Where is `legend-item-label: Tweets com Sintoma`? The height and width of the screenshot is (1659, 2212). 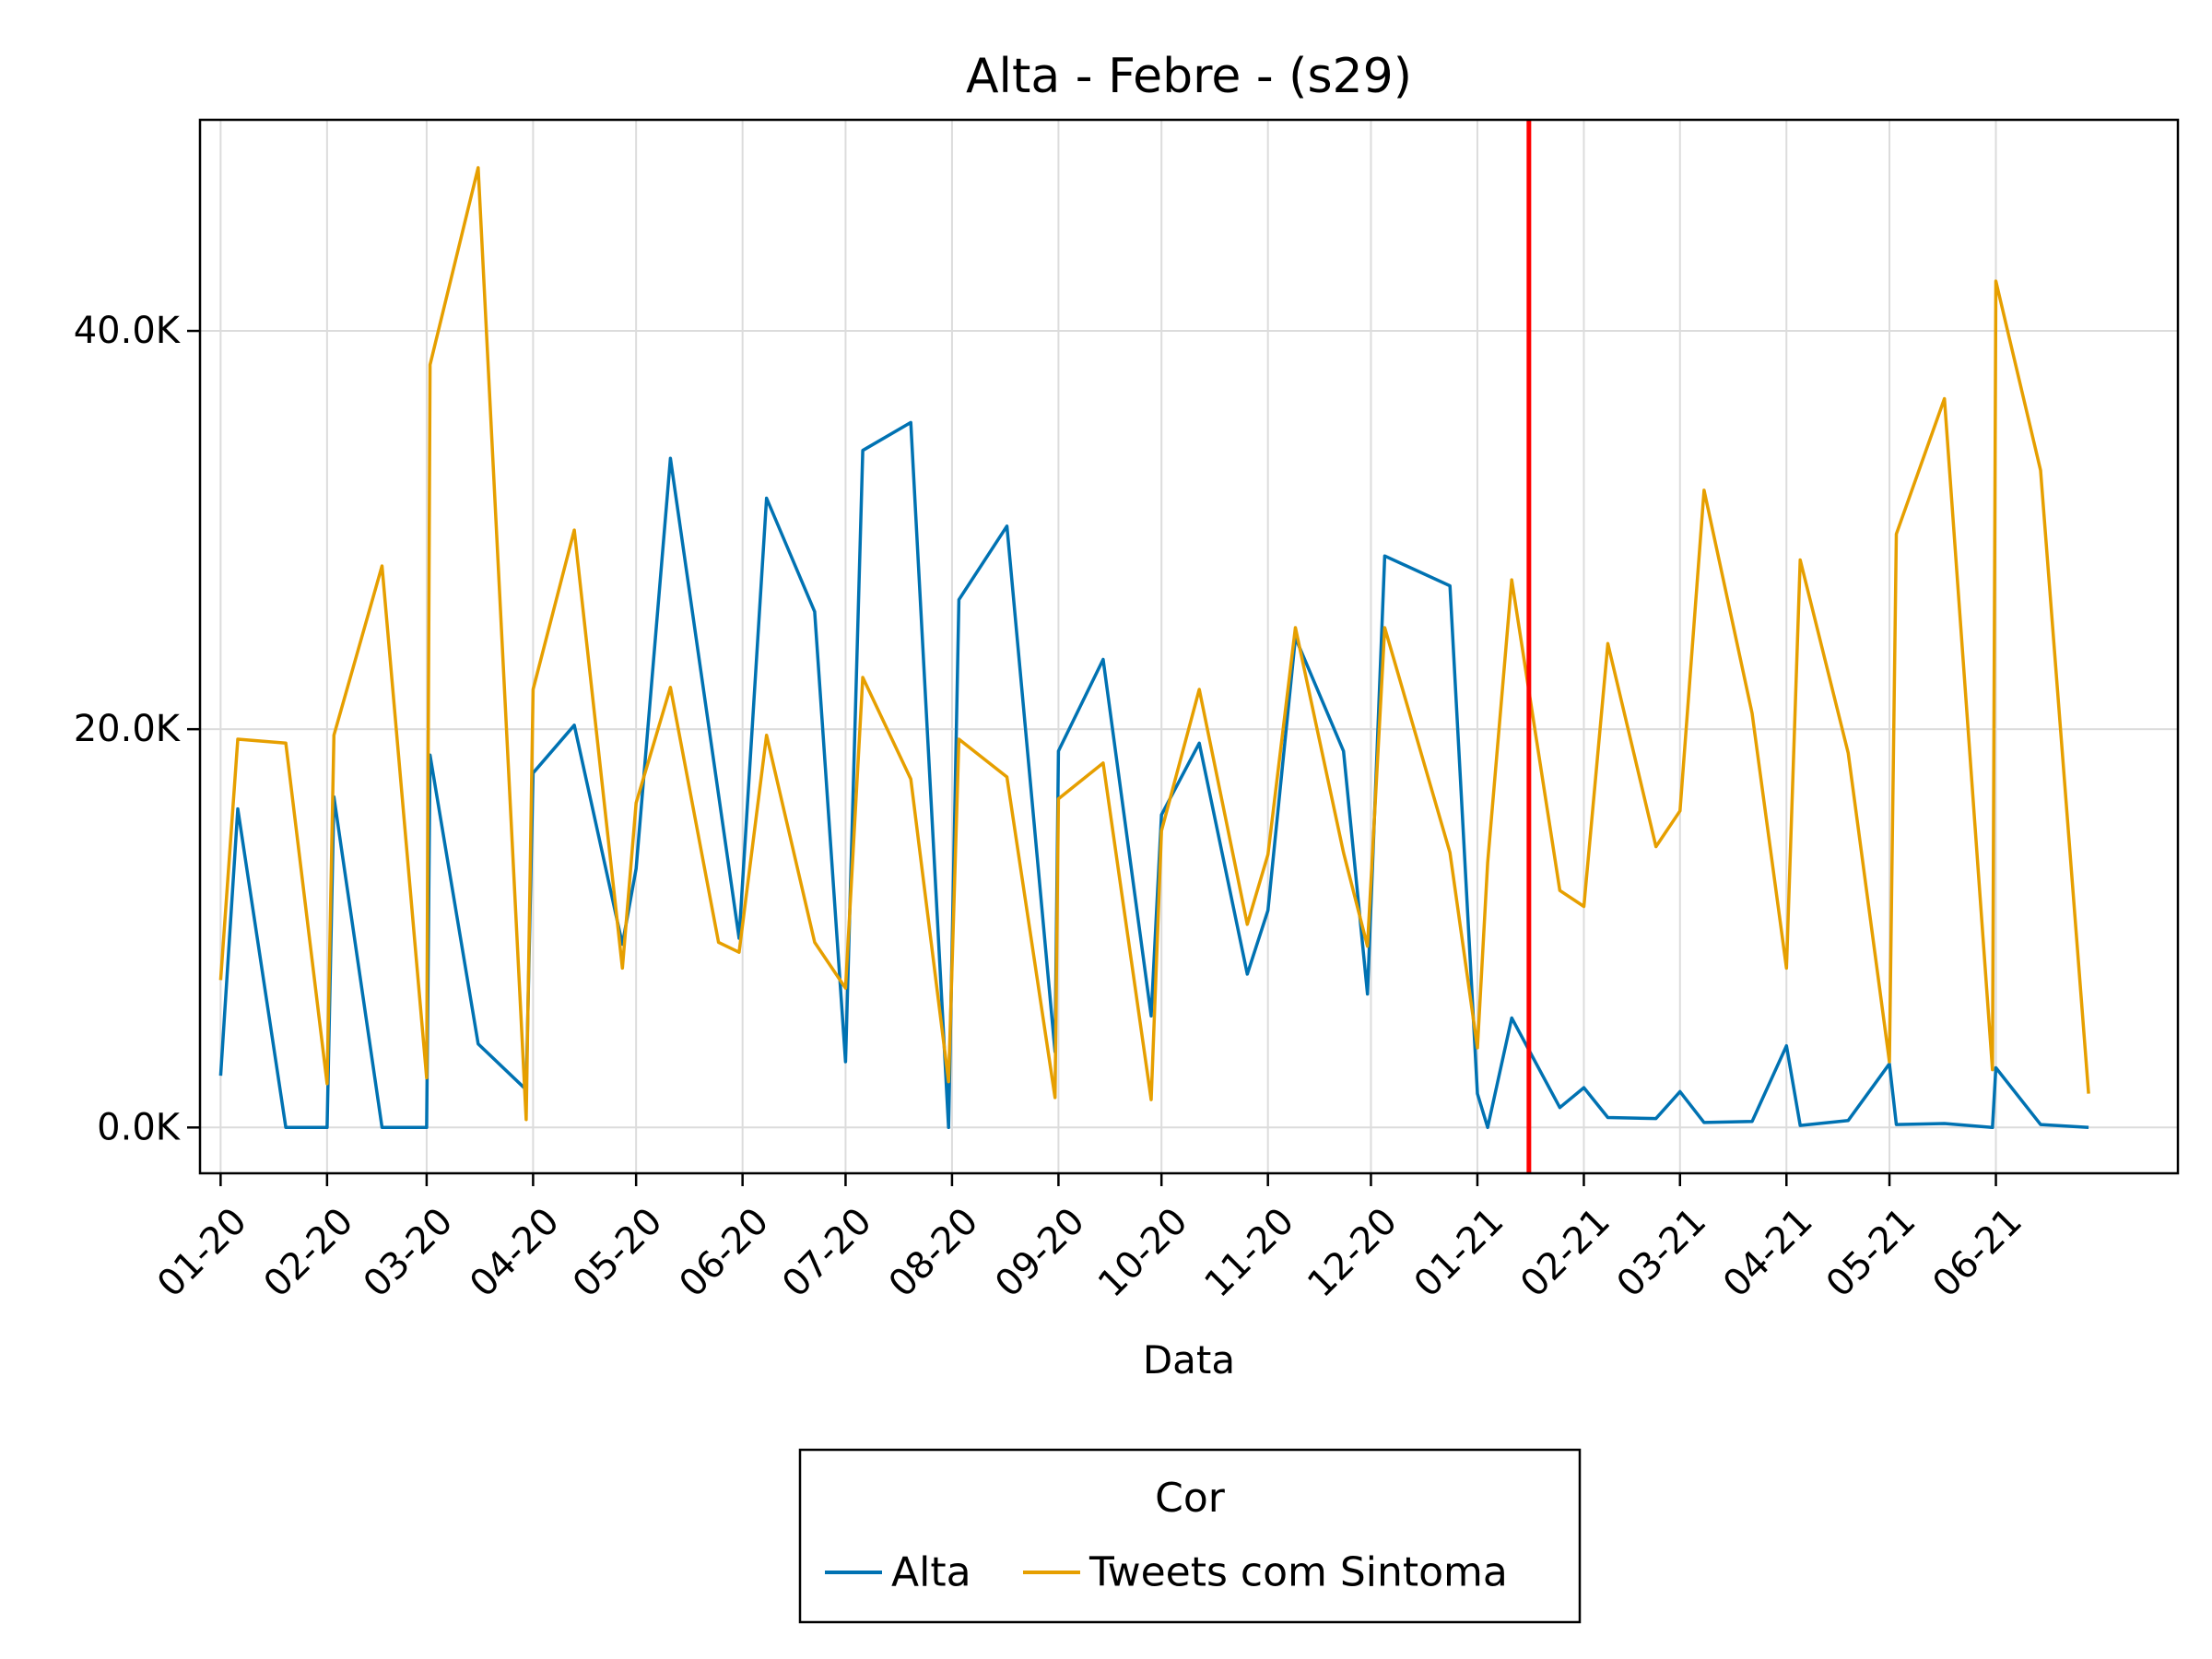
legend-item-label: Tweets com Sintoma is located at coordinates (1298, 1572).